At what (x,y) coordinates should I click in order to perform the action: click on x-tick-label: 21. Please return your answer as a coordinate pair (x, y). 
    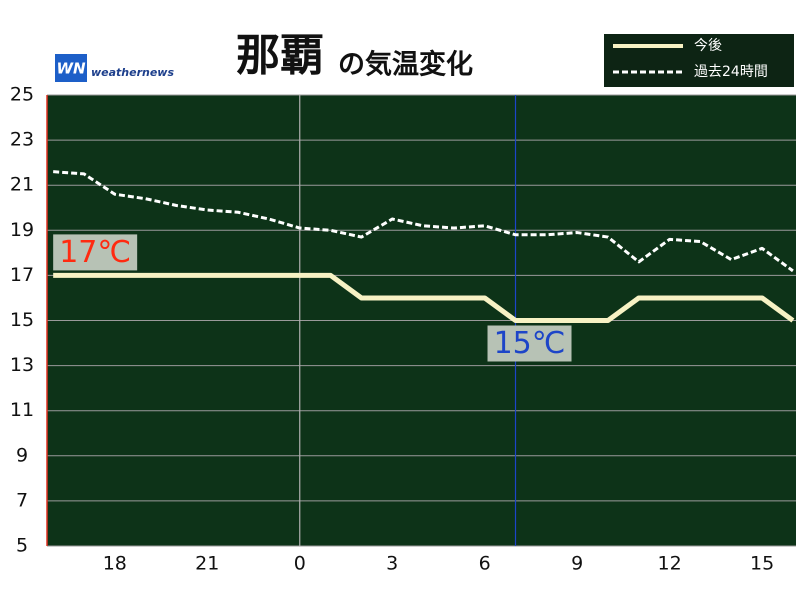
    Looking at the image, I should click on (207, 564).